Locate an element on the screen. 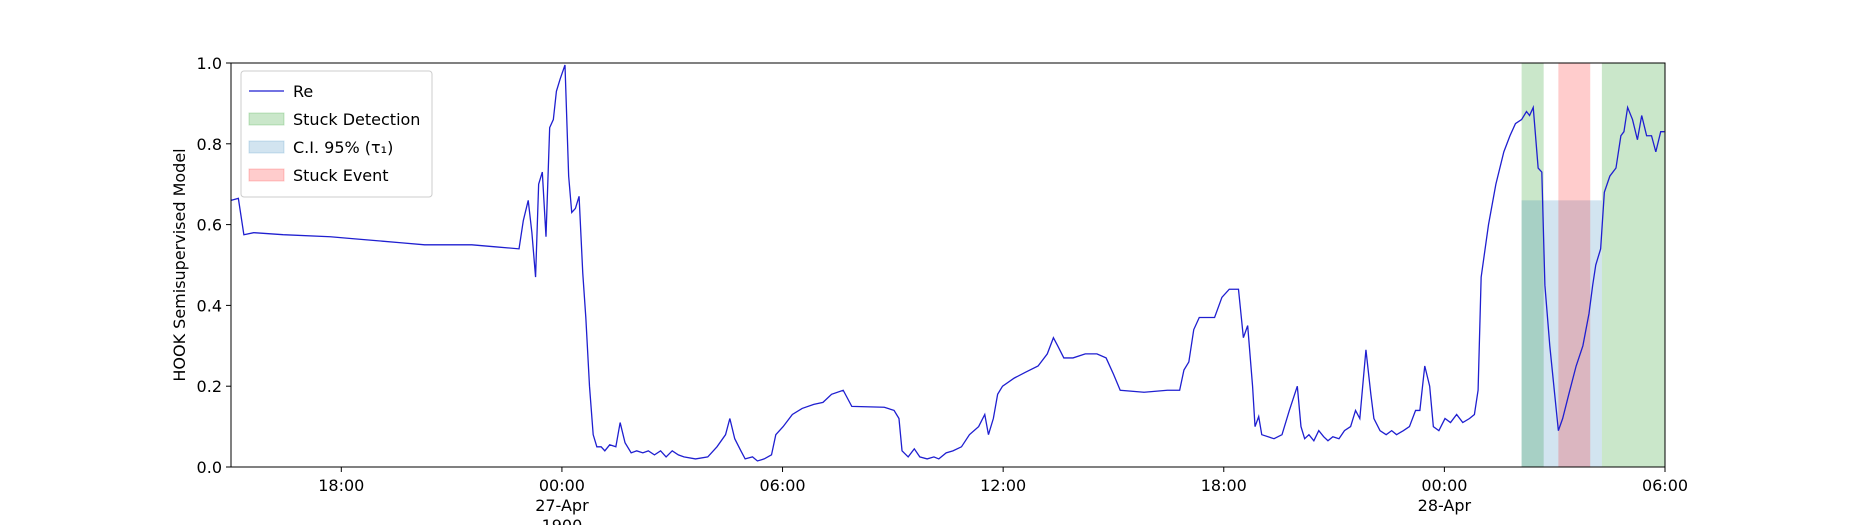 Image resolution: width=1850 pixels, height=525 pixels. y-tick-label: 0.0 is located at coordinates (209, 467).